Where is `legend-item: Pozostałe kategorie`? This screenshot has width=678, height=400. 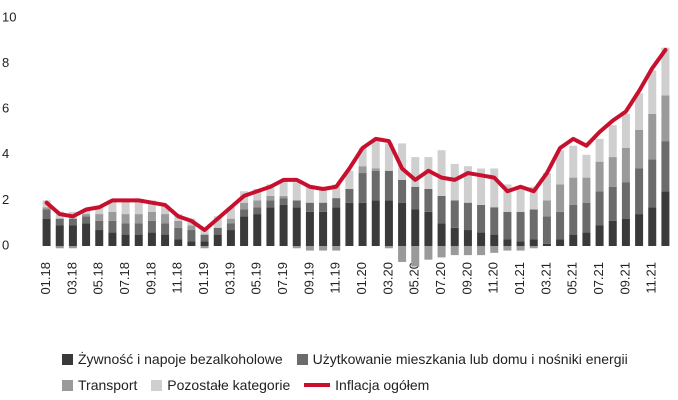 legend-item: Pozostałe kategorie is located at coordinates (220, 385).